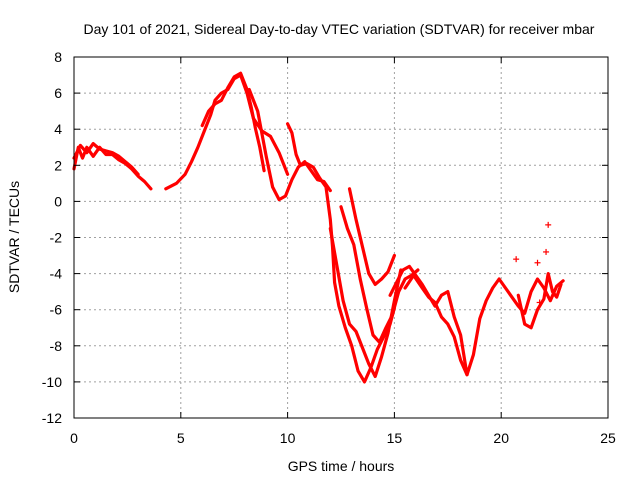 The height and width of the screenshot is (480, 640). I want to click on y-tick-label: -4, so click(56, 274).